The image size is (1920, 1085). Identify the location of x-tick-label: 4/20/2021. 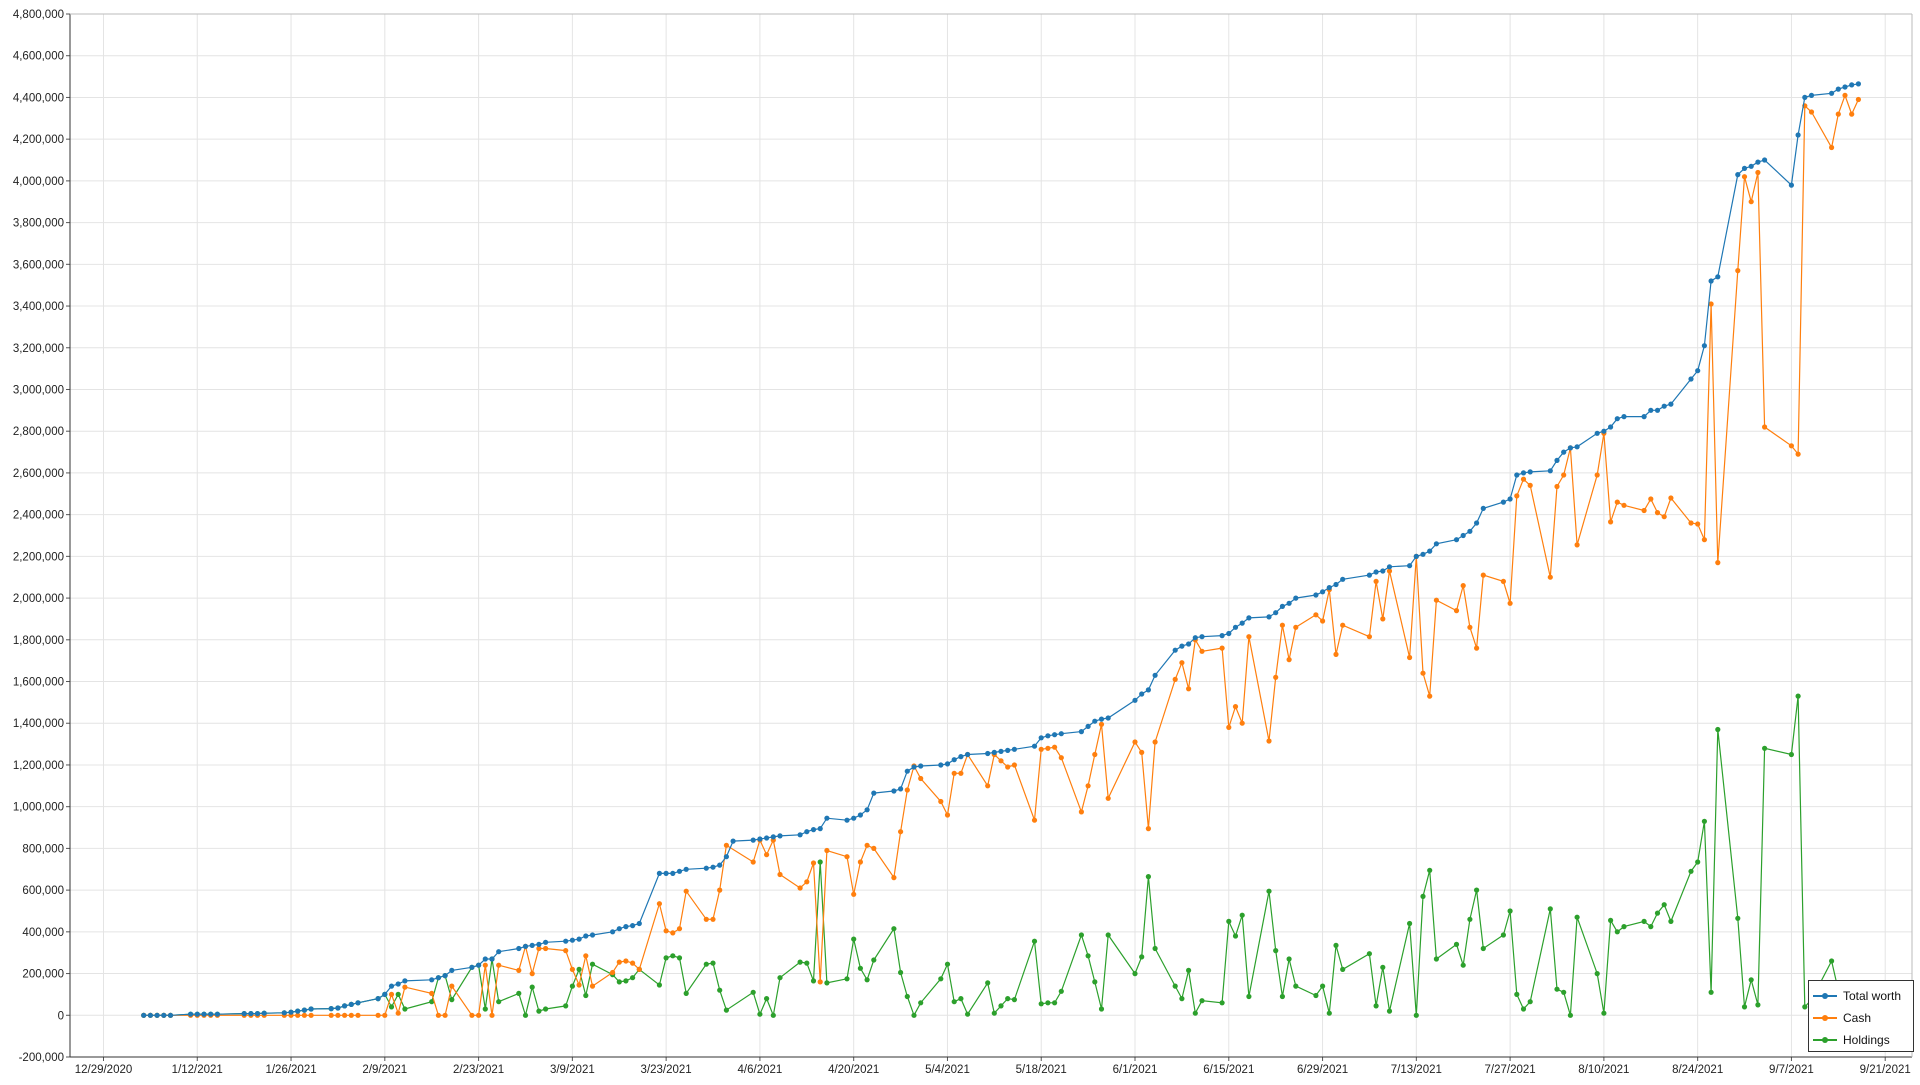
(853, 1070).